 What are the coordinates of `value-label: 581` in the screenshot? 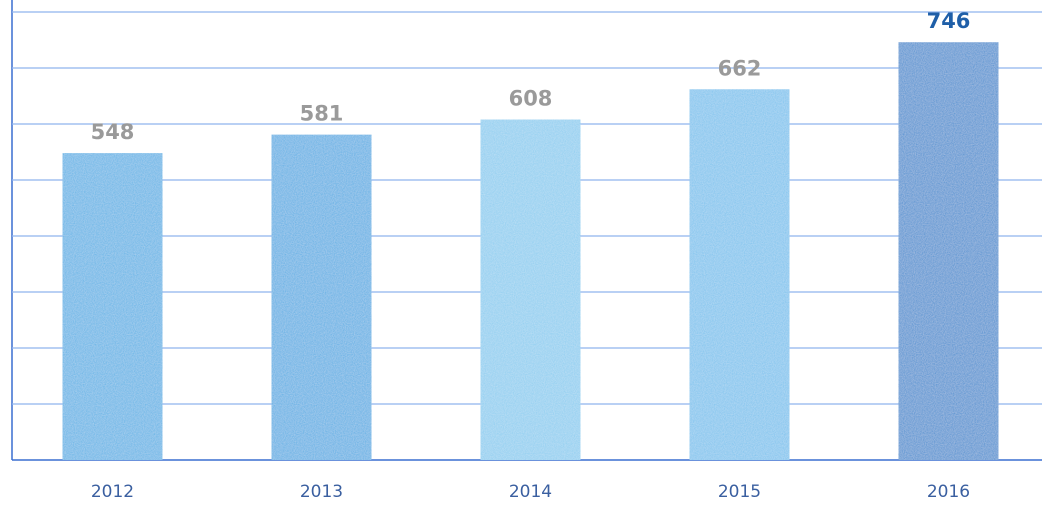 It's located at (322, 114).